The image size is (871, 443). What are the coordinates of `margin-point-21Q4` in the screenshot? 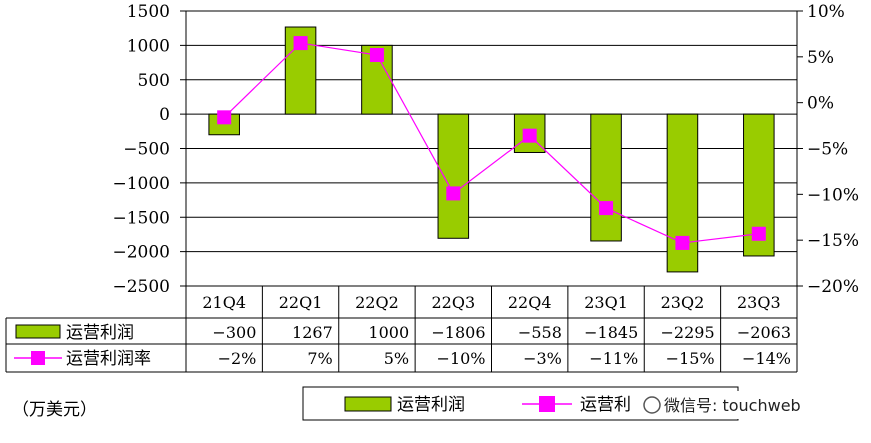 It's located at (224, 117).